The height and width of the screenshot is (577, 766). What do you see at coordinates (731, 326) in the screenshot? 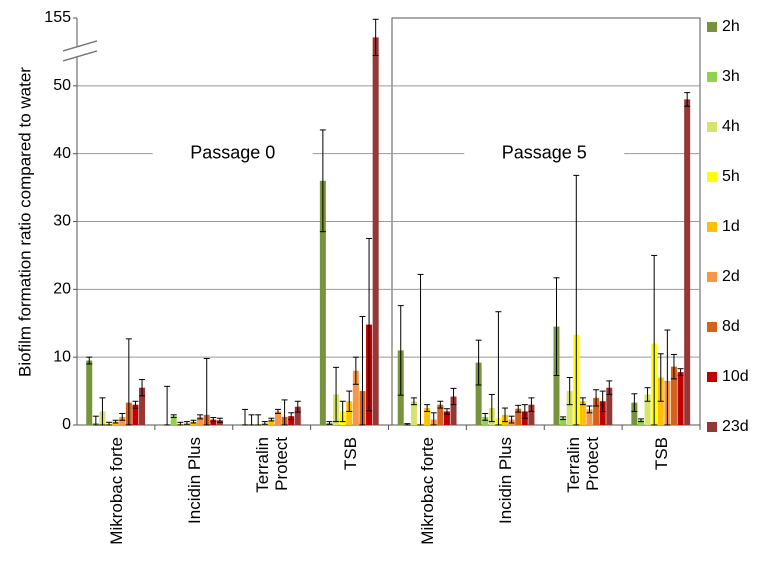
I see `legend-label: 8d` at bounding box center [731, 326].